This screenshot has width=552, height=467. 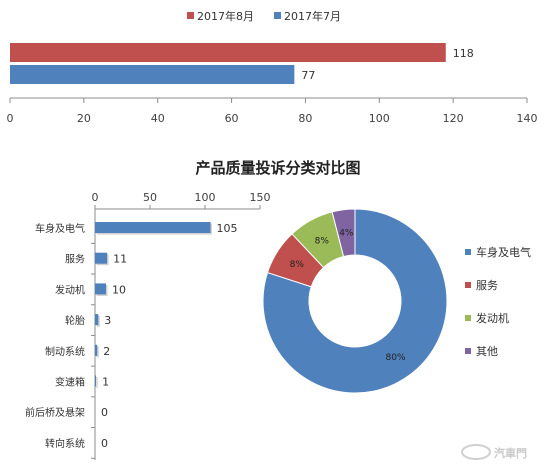 What do you see at coordinates (308, 75) in the screenshot?
I see `data-label-jul: 77` at bounding box center [308, 75].